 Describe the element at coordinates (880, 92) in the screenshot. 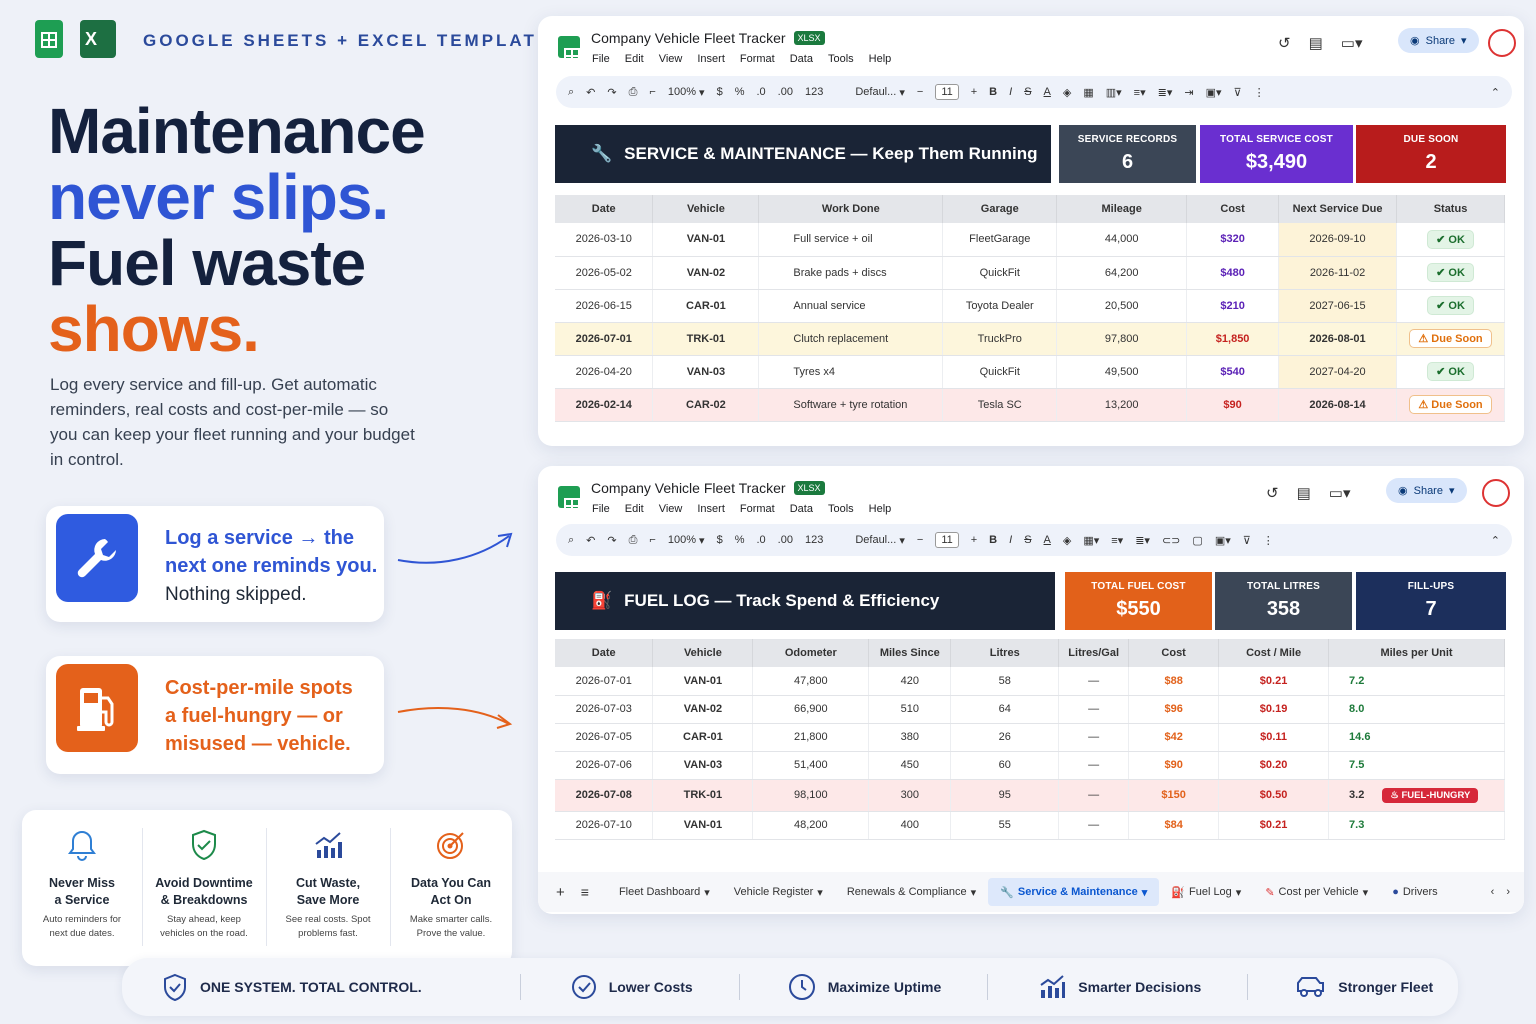

I see `font-select: Defaul... ▾` at that location.